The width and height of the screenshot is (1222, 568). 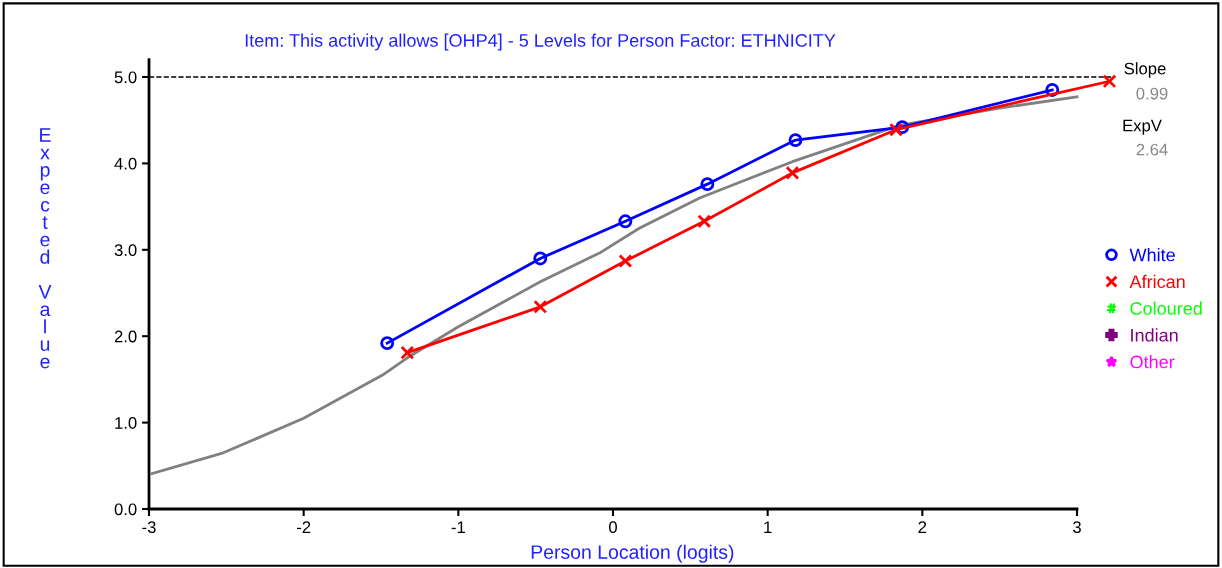 I want to click on x-tick-label: -3, so click(x=149, y=527).